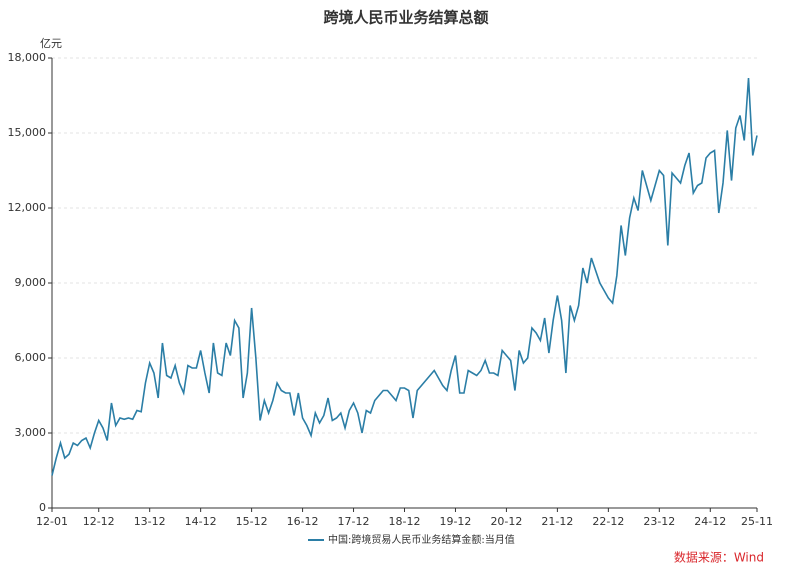 The height and width of the screenshot is (570, 812). What do you see at coordinates (354, 521) in the screenshot?
I see `x-tick-label: 17-12` at bounding box center [354, 521].